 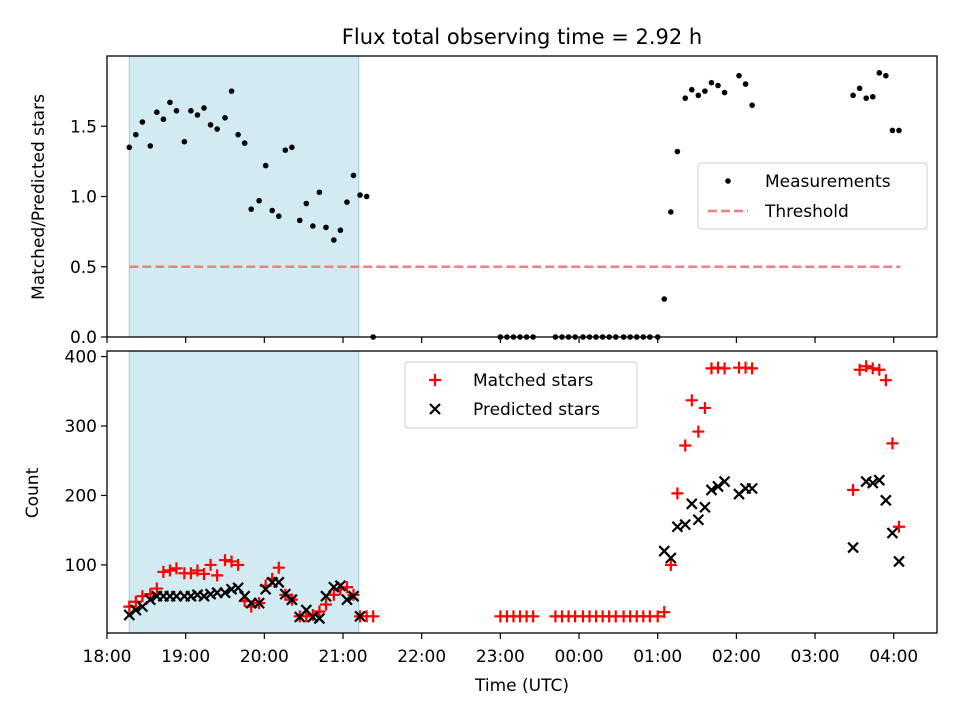 What do you see at coordinates (828, 182) in the screenshot?
I see `legend-label-measurements: Measurements` at bounding box center [828, 182].